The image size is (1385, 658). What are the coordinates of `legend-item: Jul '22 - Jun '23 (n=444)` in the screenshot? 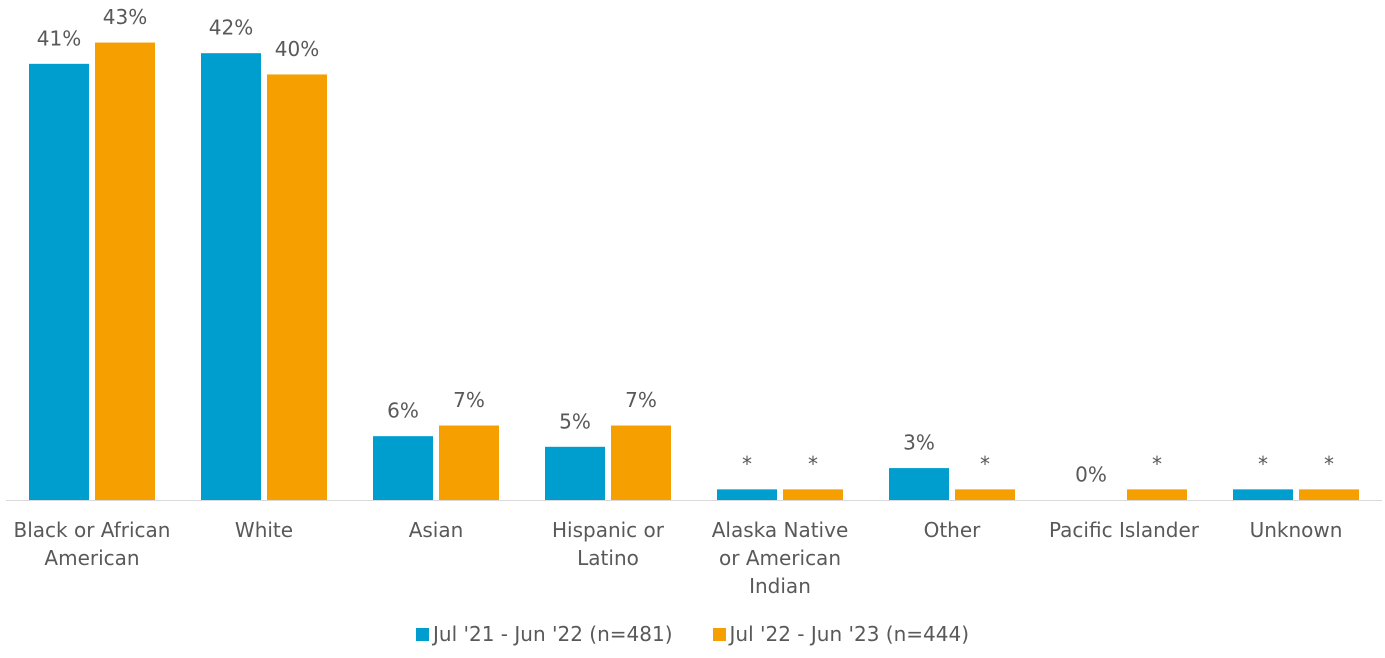 It's located at (841, 634).